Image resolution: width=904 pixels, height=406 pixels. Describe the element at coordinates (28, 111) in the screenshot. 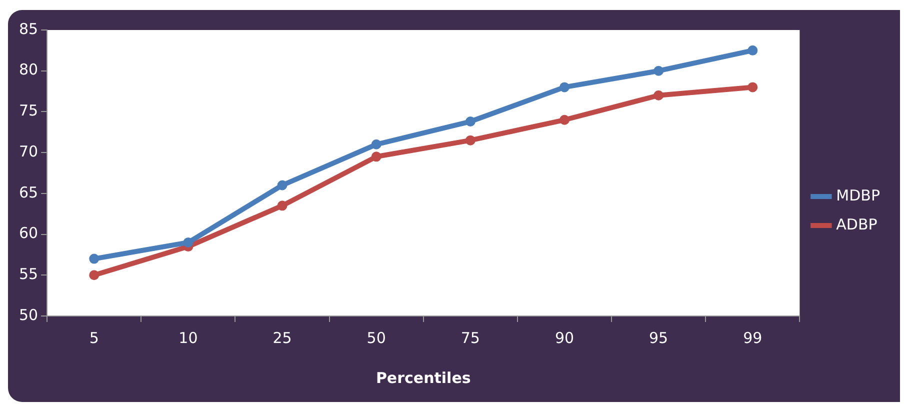

I see `y-tick-label: 75` at that location.